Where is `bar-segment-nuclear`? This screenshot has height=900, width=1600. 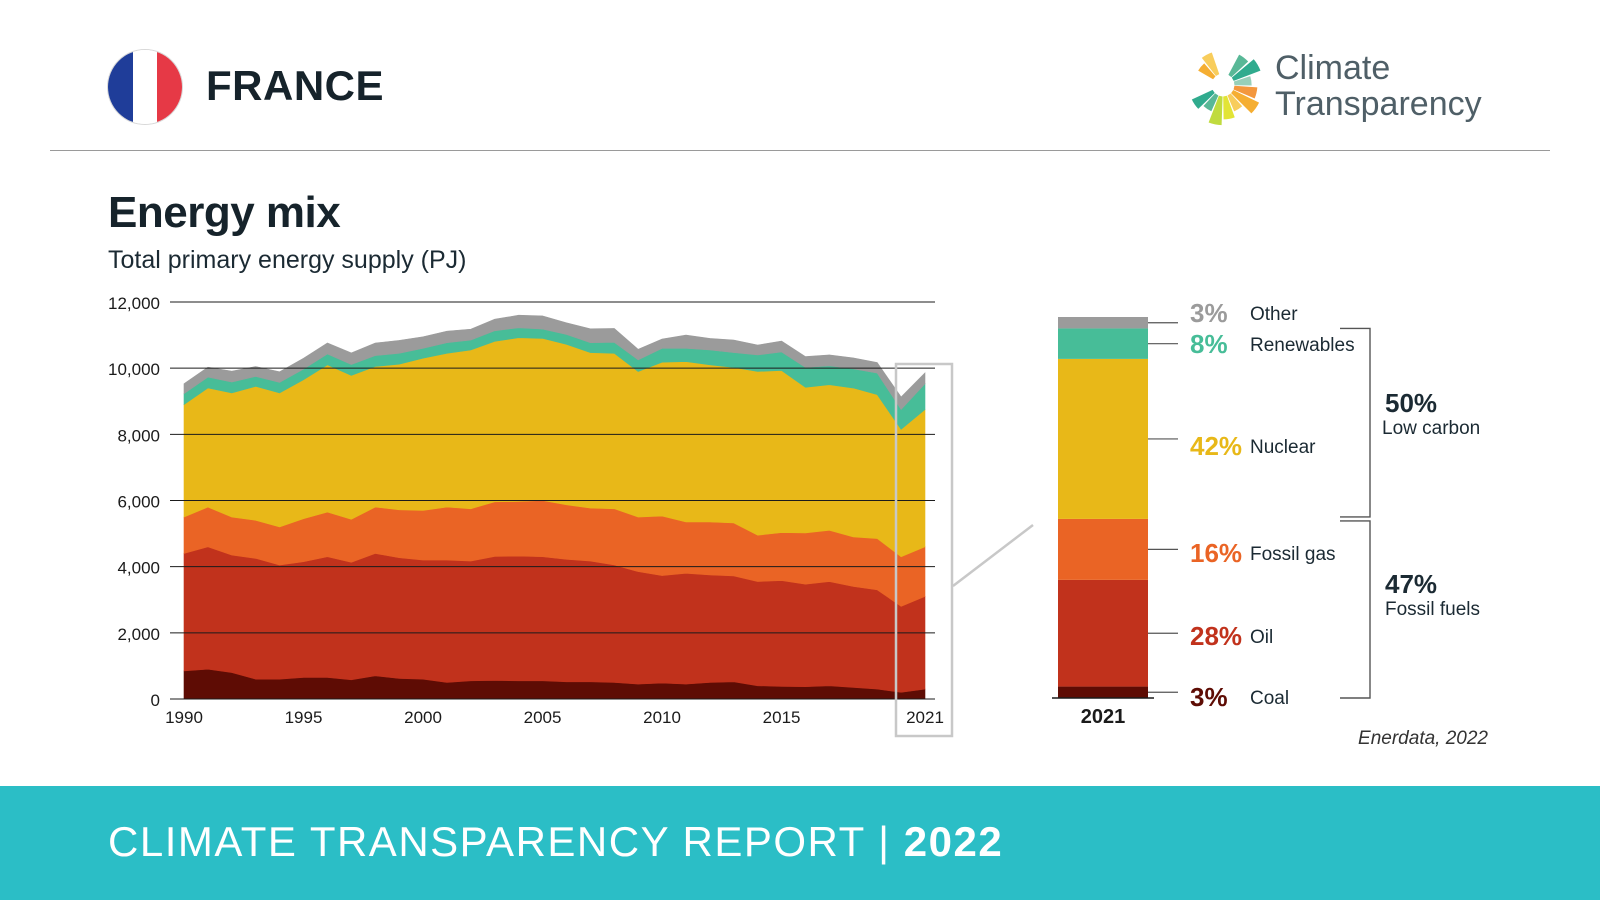 bar-segment-nuclear is located at coordinates (1103, 438).